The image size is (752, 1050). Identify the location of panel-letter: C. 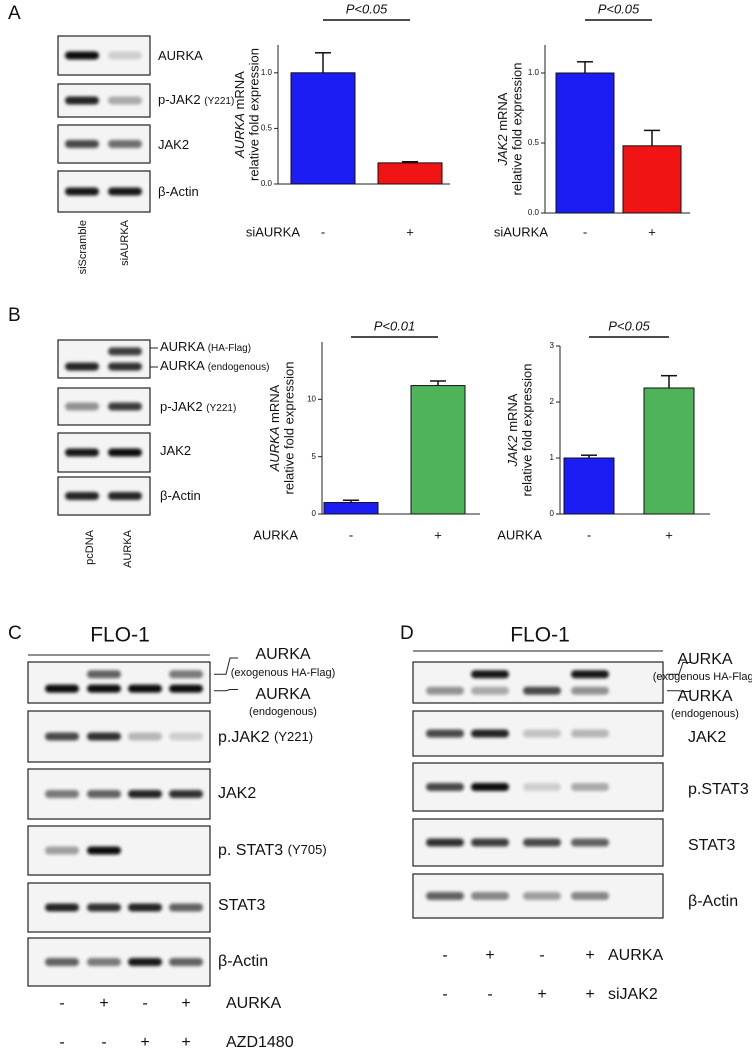
(15, 633).